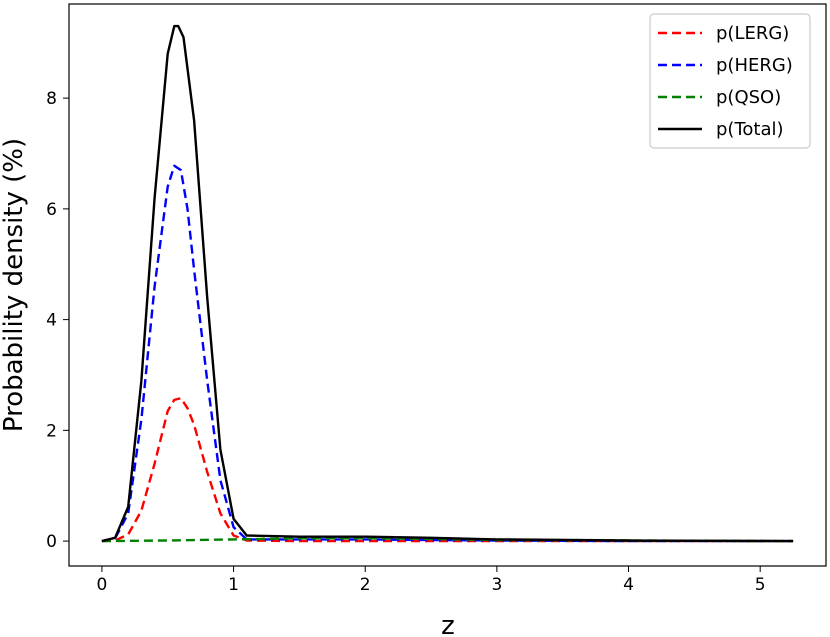 This screenshot has height=637, width=830. I want to click on x-tick-label: 4, so click(628, 585).